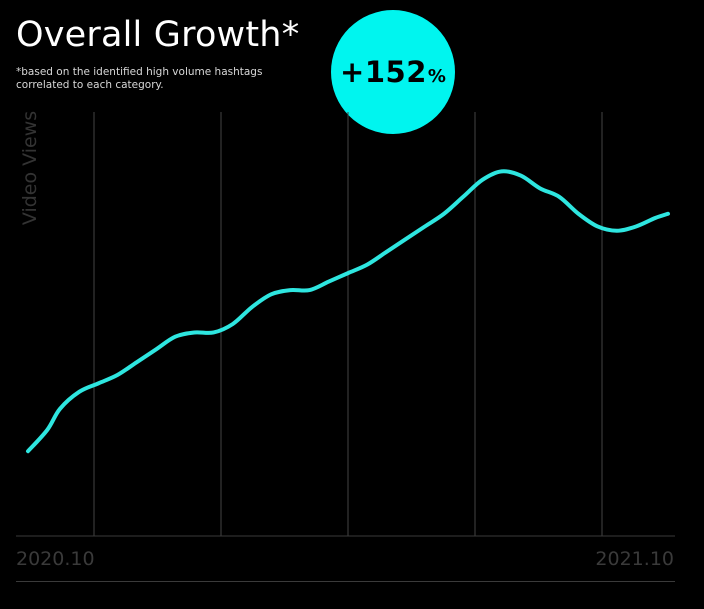 The image size is (704, 609). I want to click on x-tick-label-end: 2021.10, so click(634, 559).